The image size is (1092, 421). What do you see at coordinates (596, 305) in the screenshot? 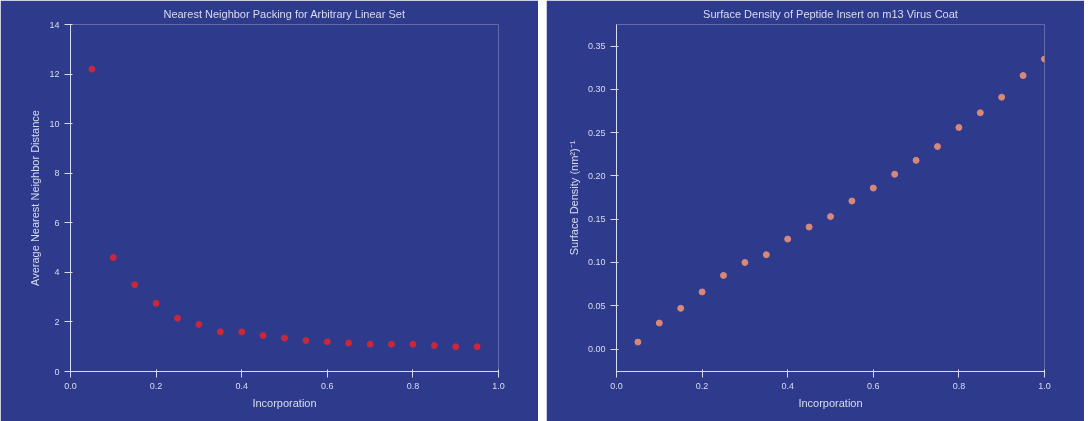
I see `y-tick-label: 0.05` at bounding box center [596, 305].